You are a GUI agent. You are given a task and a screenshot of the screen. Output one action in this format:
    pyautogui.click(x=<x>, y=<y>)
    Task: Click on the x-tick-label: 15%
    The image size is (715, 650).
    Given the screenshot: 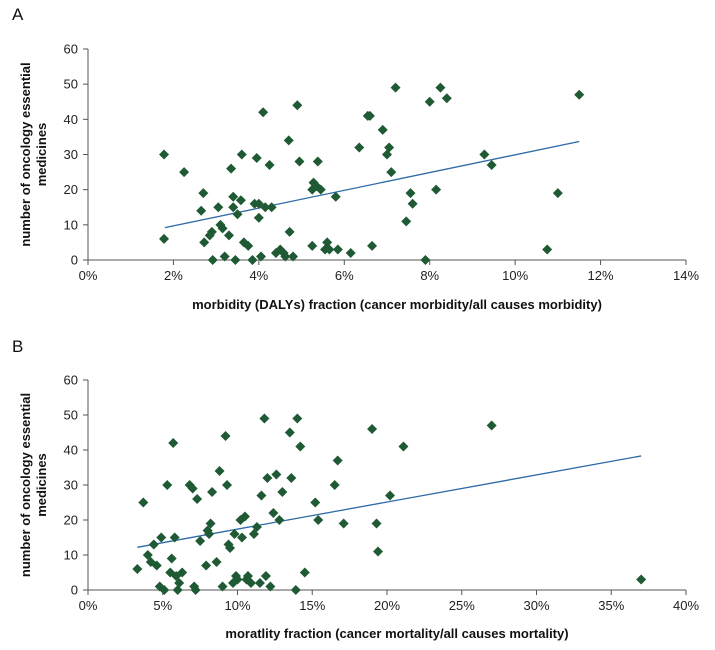 What is the action you would take?
    pyautogui.click(x=312, y=605)
    